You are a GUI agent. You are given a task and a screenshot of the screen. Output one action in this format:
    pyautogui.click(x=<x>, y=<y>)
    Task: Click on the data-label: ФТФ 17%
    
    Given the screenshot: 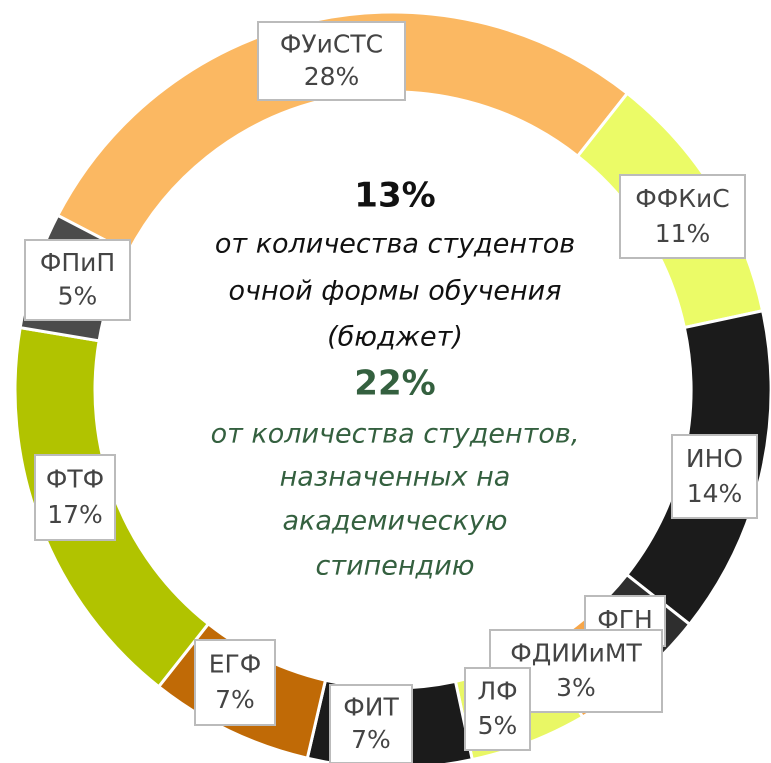 What is the action you would take?
    pyautogui.click(x=75, y=497)
    